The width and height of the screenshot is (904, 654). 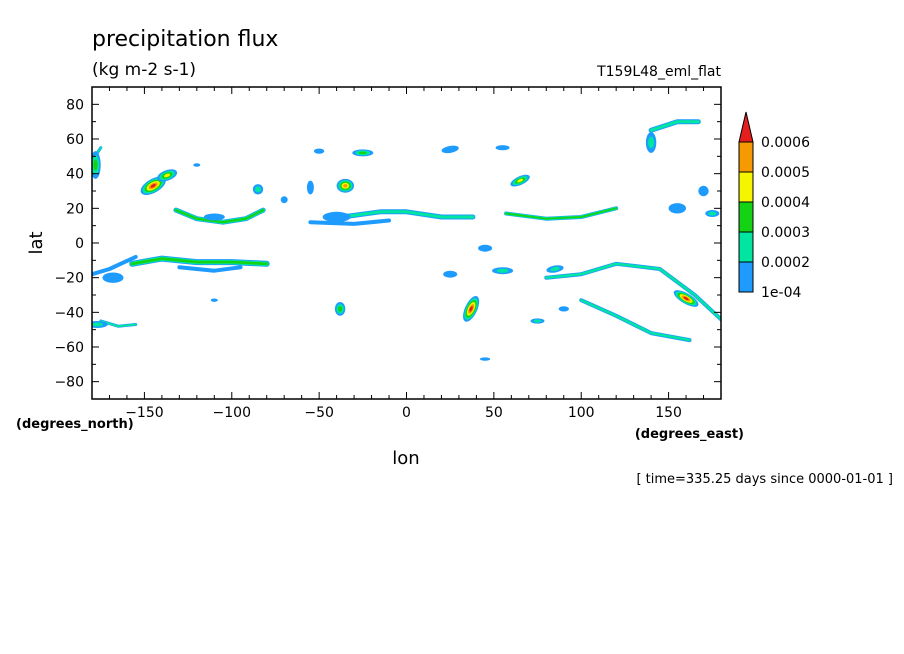 What do you see at coordinates (75, 424) in the screenshot?
I see `y-axis-units: (degrees_north)` at bounding box center [75, 424].